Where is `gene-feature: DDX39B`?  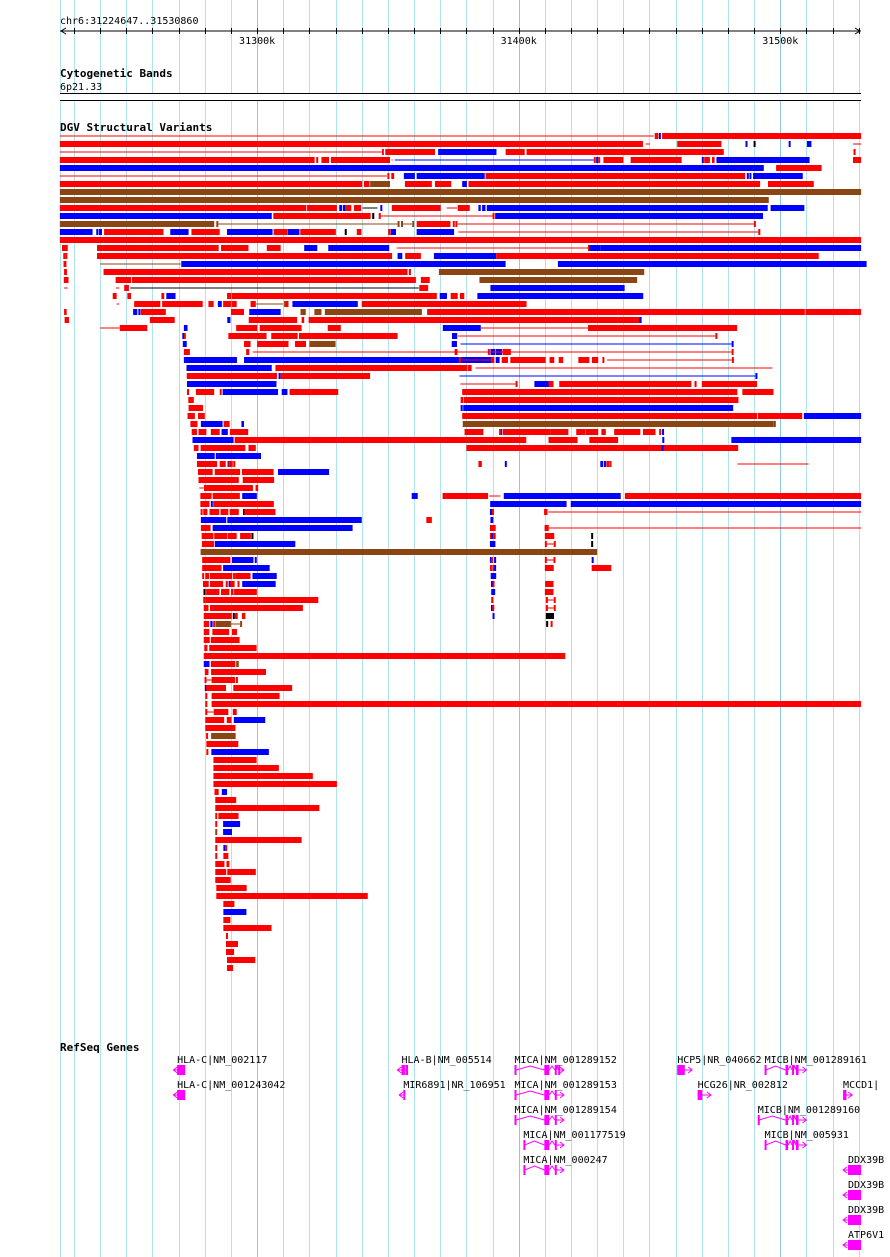
gene-feature: DDX39B is located at coordinates (863, 1190).